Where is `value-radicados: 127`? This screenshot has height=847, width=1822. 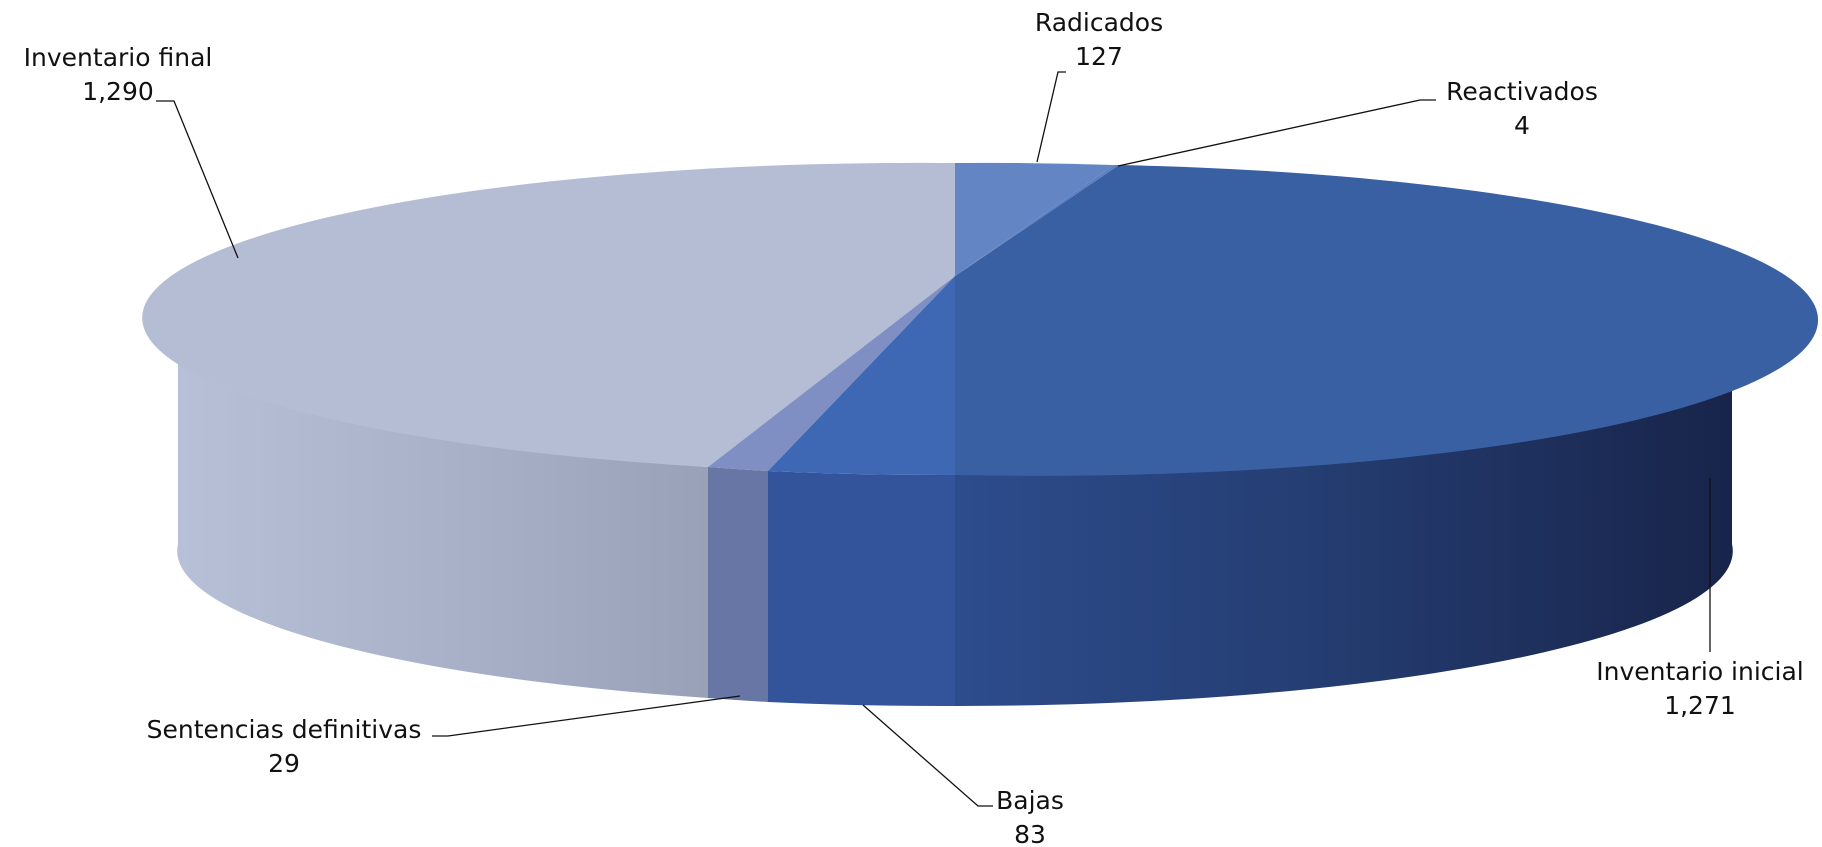
value-radicados: 127 is located at coordinates (1099, 56).